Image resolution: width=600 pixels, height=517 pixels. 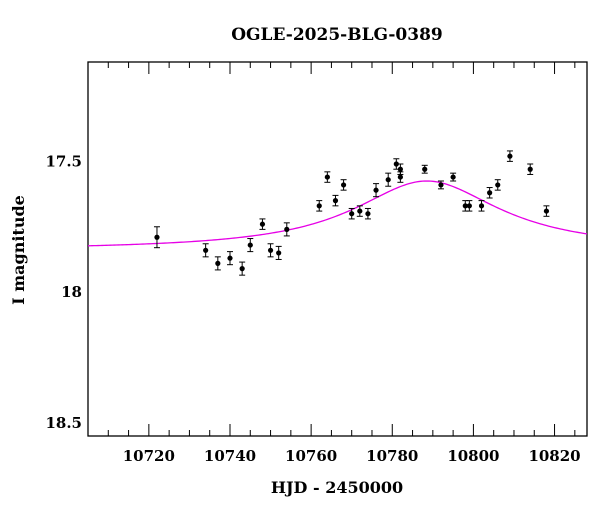 I want to click on y-tick-labels: 17.5 18 18.5, so click(x=63, y=292).